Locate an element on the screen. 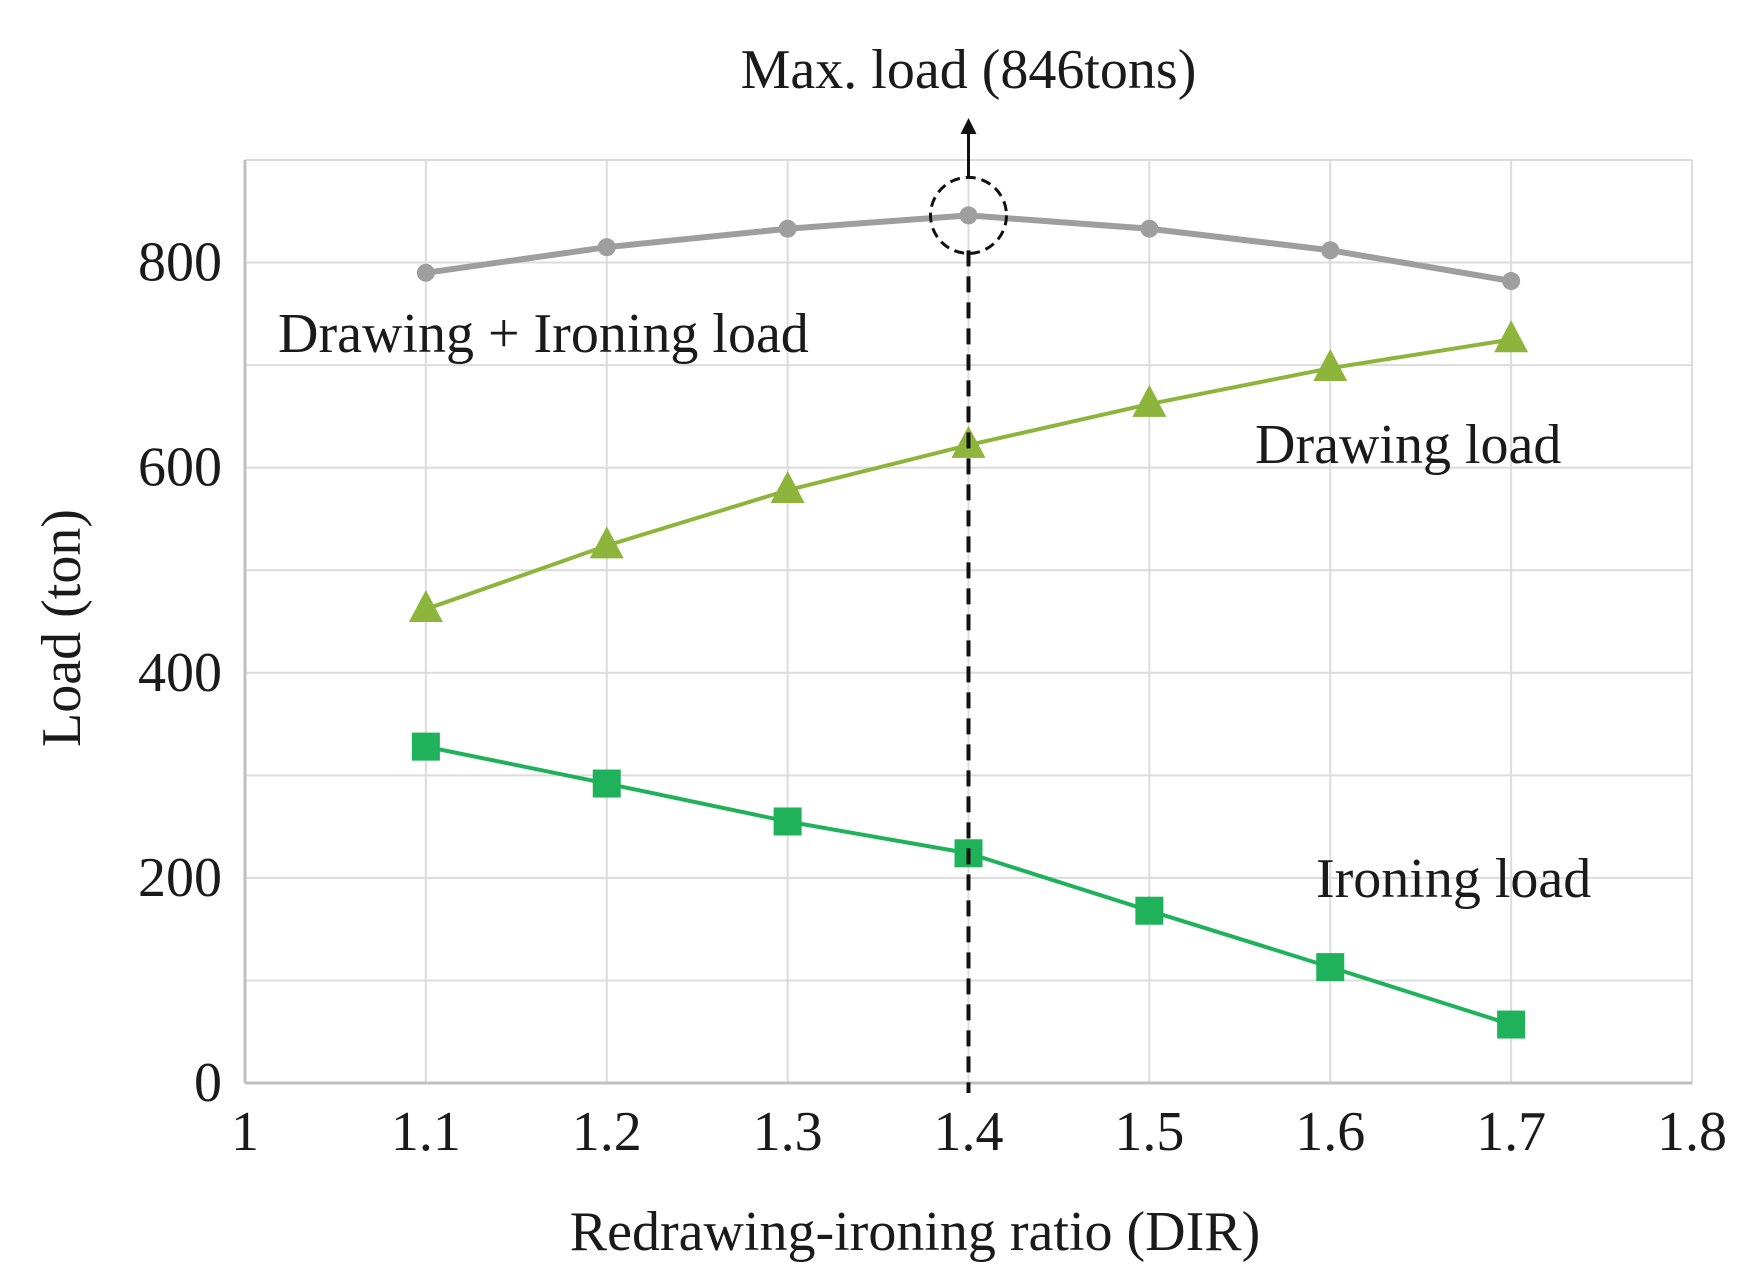  arrowhead-icon is located at coordinates (968, 126).